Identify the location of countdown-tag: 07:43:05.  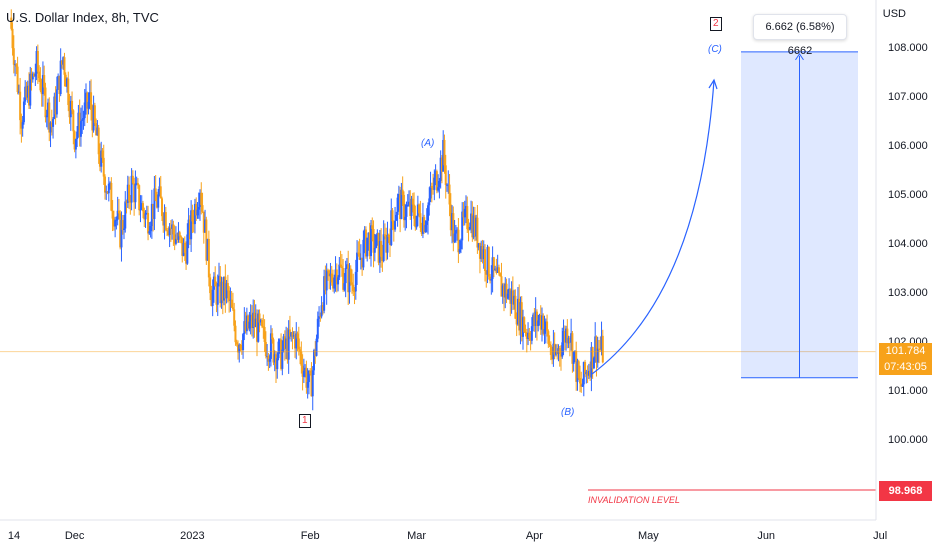
(905, 367).